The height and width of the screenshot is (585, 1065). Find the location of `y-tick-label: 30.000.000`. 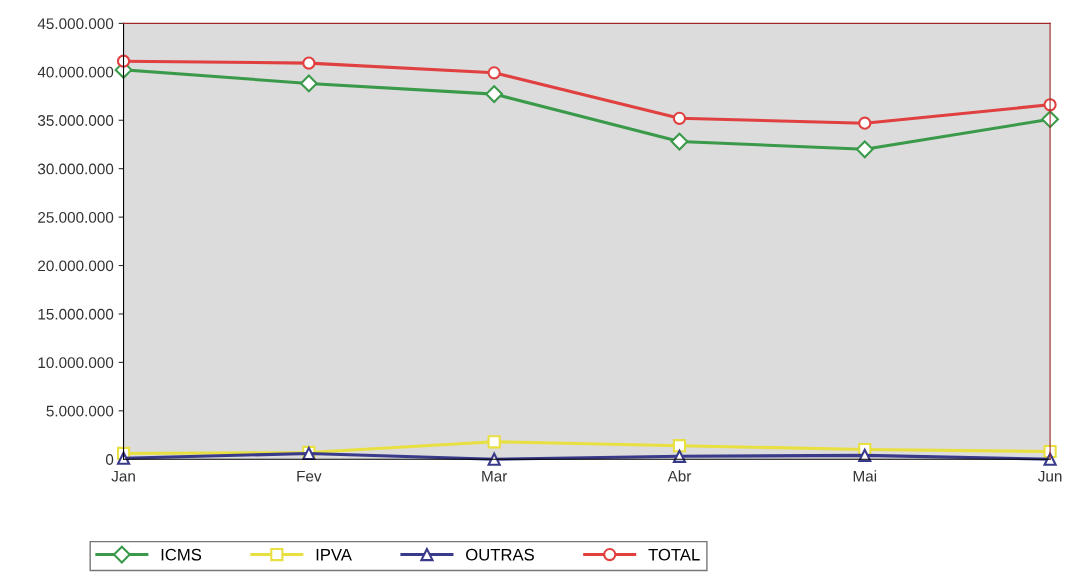

y-tick-label: 30.000.000 is located at coordinates (75, 169).